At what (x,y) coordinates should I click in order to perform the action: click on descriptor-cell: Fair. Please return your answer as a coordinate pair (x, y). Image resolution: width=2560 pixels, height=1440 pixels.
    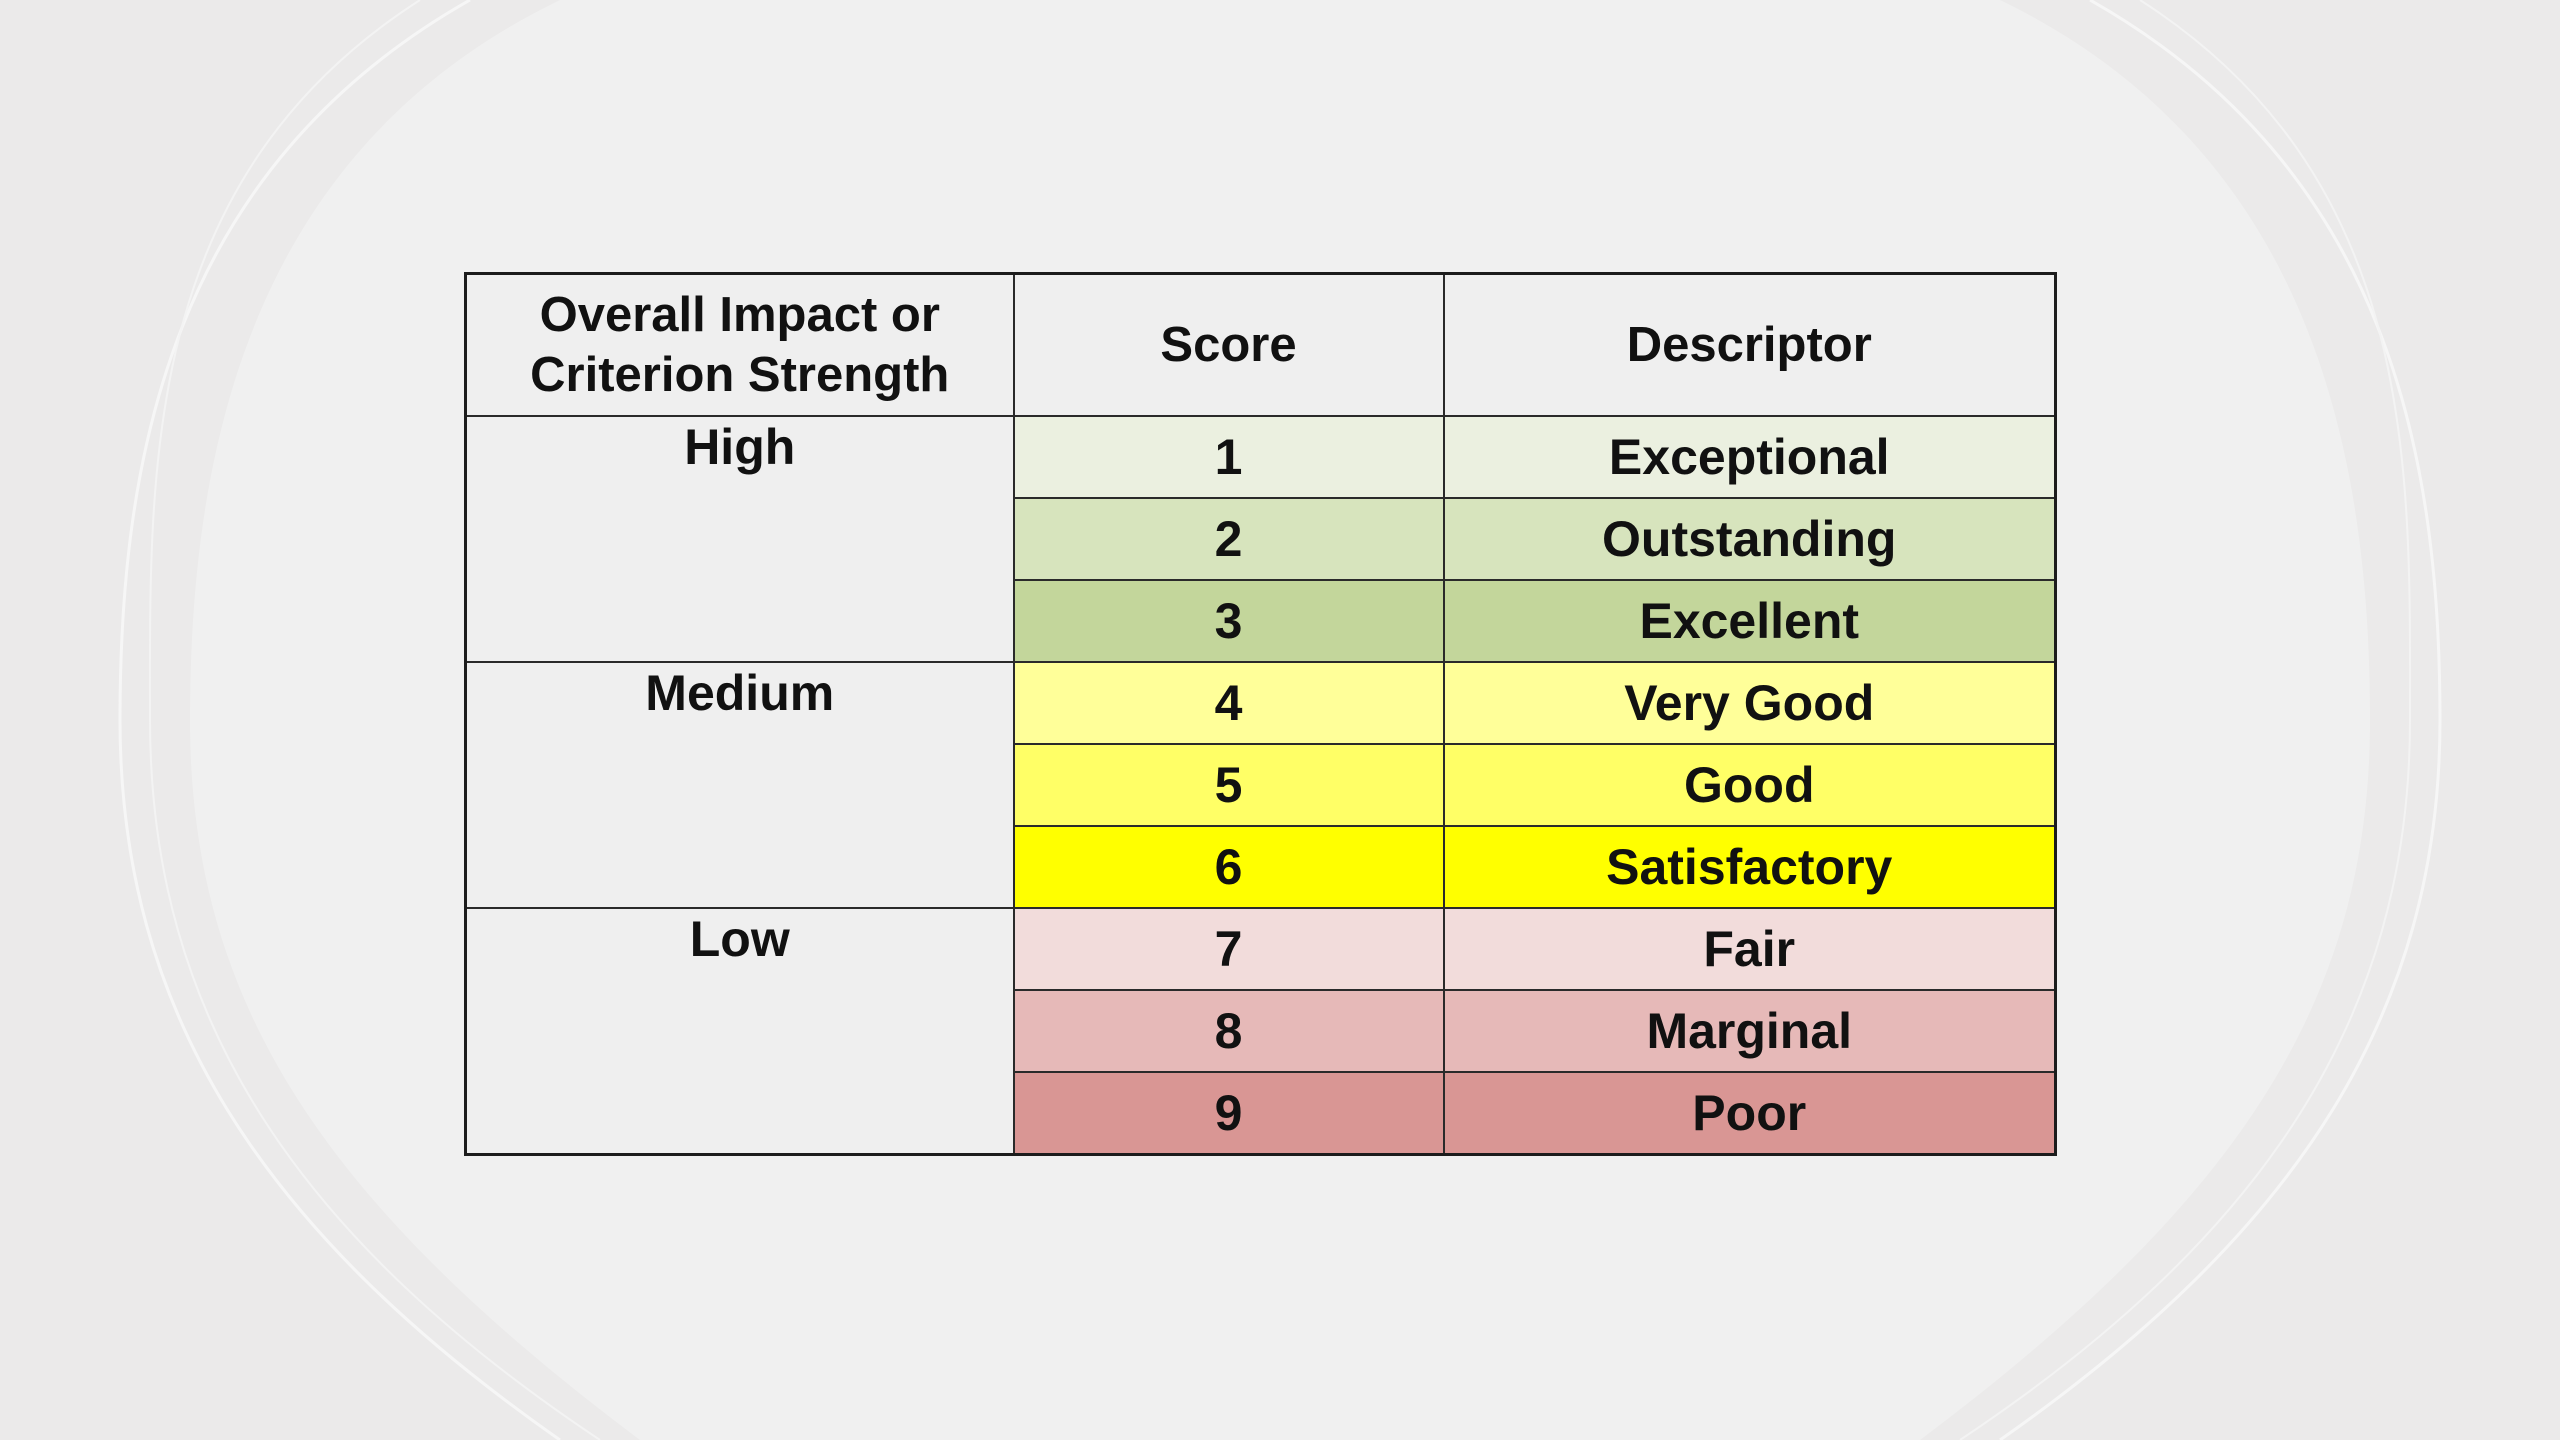
    Looking at the image, I should click on (1749, 949).